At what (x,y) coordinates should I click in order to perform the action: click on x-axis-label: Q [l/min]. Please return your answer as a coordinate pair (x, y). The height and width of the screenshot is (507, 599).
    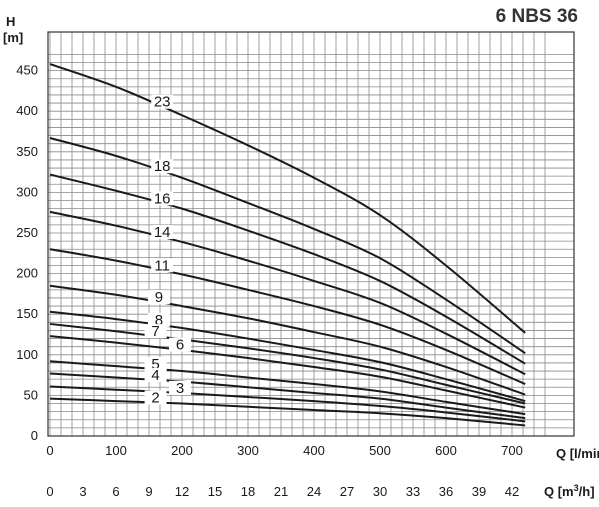
    Looking at the image, I should click on (577, 453).